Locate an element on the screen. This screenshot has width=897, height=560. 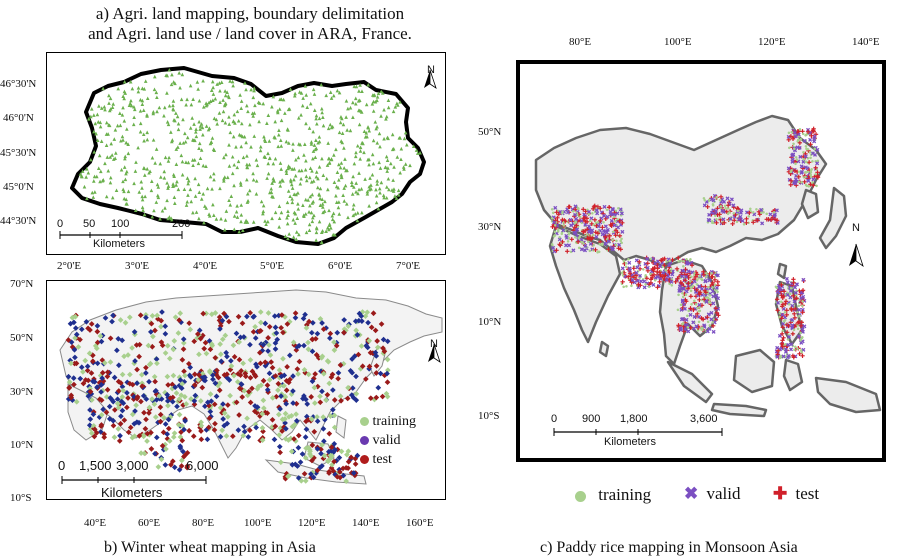
panel-c-legend-test: ✚ test is located at coordinates (796, 494).